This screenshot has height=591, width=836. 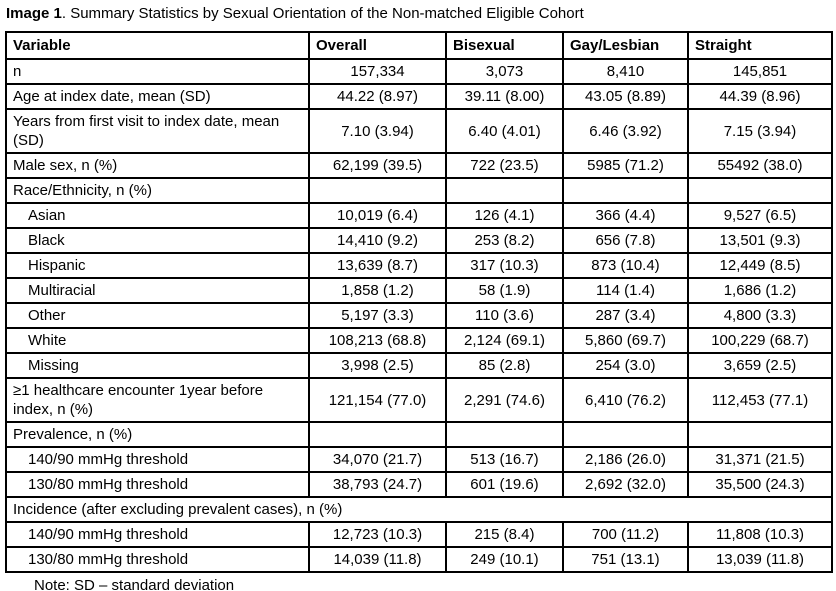 I want to click on cell-value: 6.40 (4.01), so click(x=504, y=131).